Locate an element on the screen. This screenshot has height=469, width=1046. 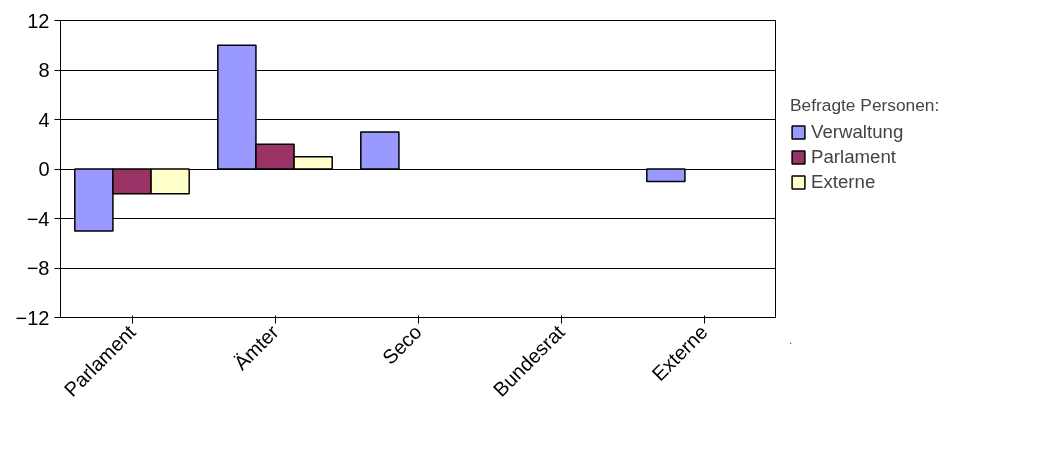
y-tick-label: −8 is located at coordinates (38, 268).